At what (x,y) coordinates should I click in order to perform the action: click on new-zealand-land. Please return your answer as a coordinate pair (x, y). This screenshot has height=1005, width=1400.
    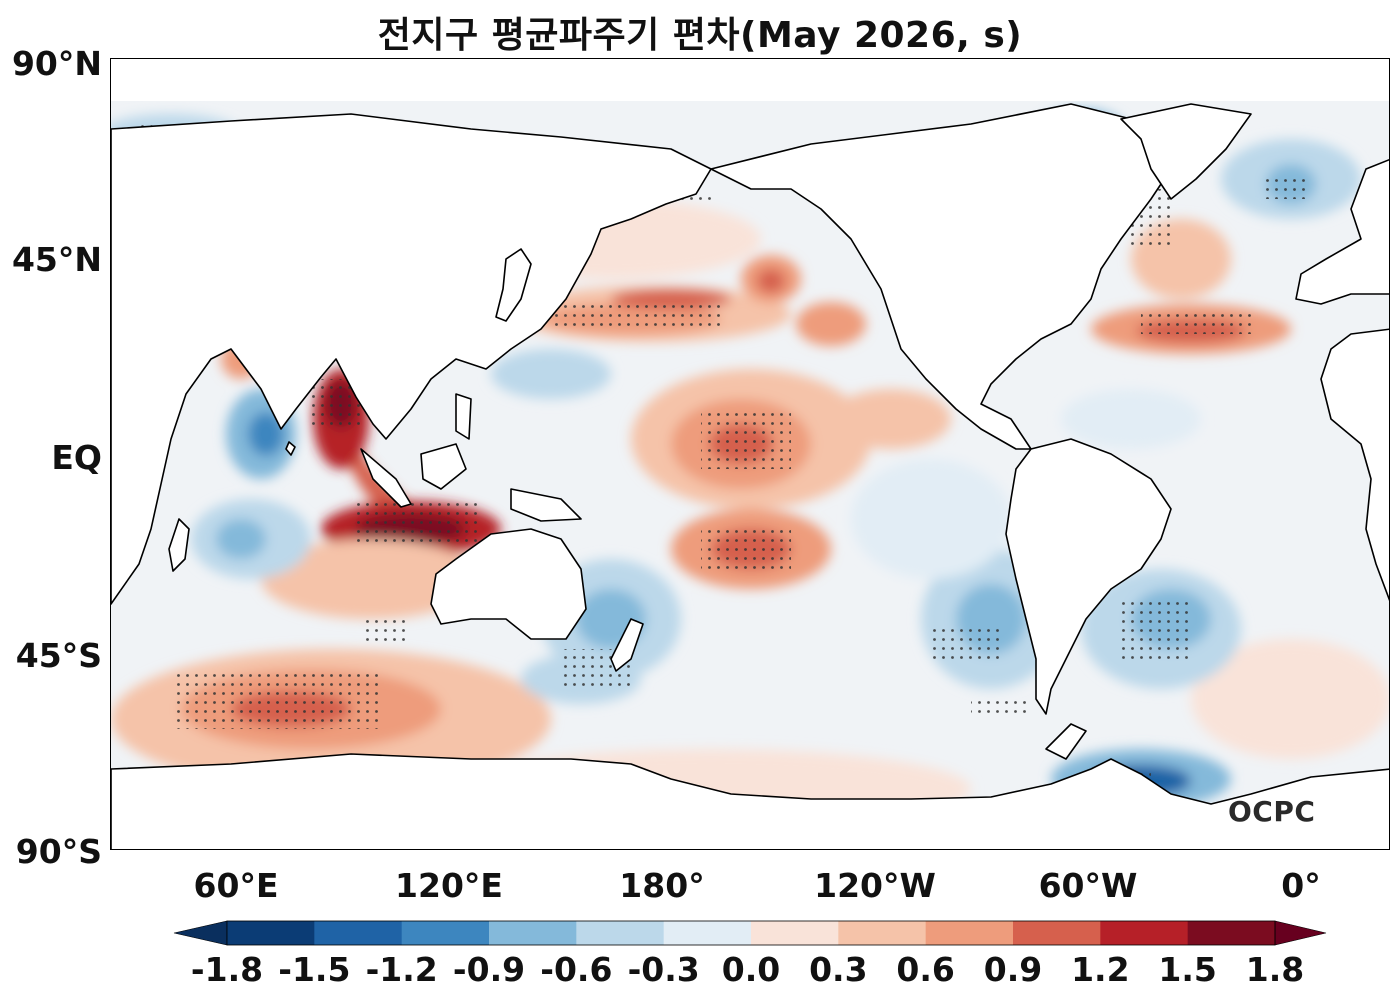
    Looking at the image, I should click on (627, 645).